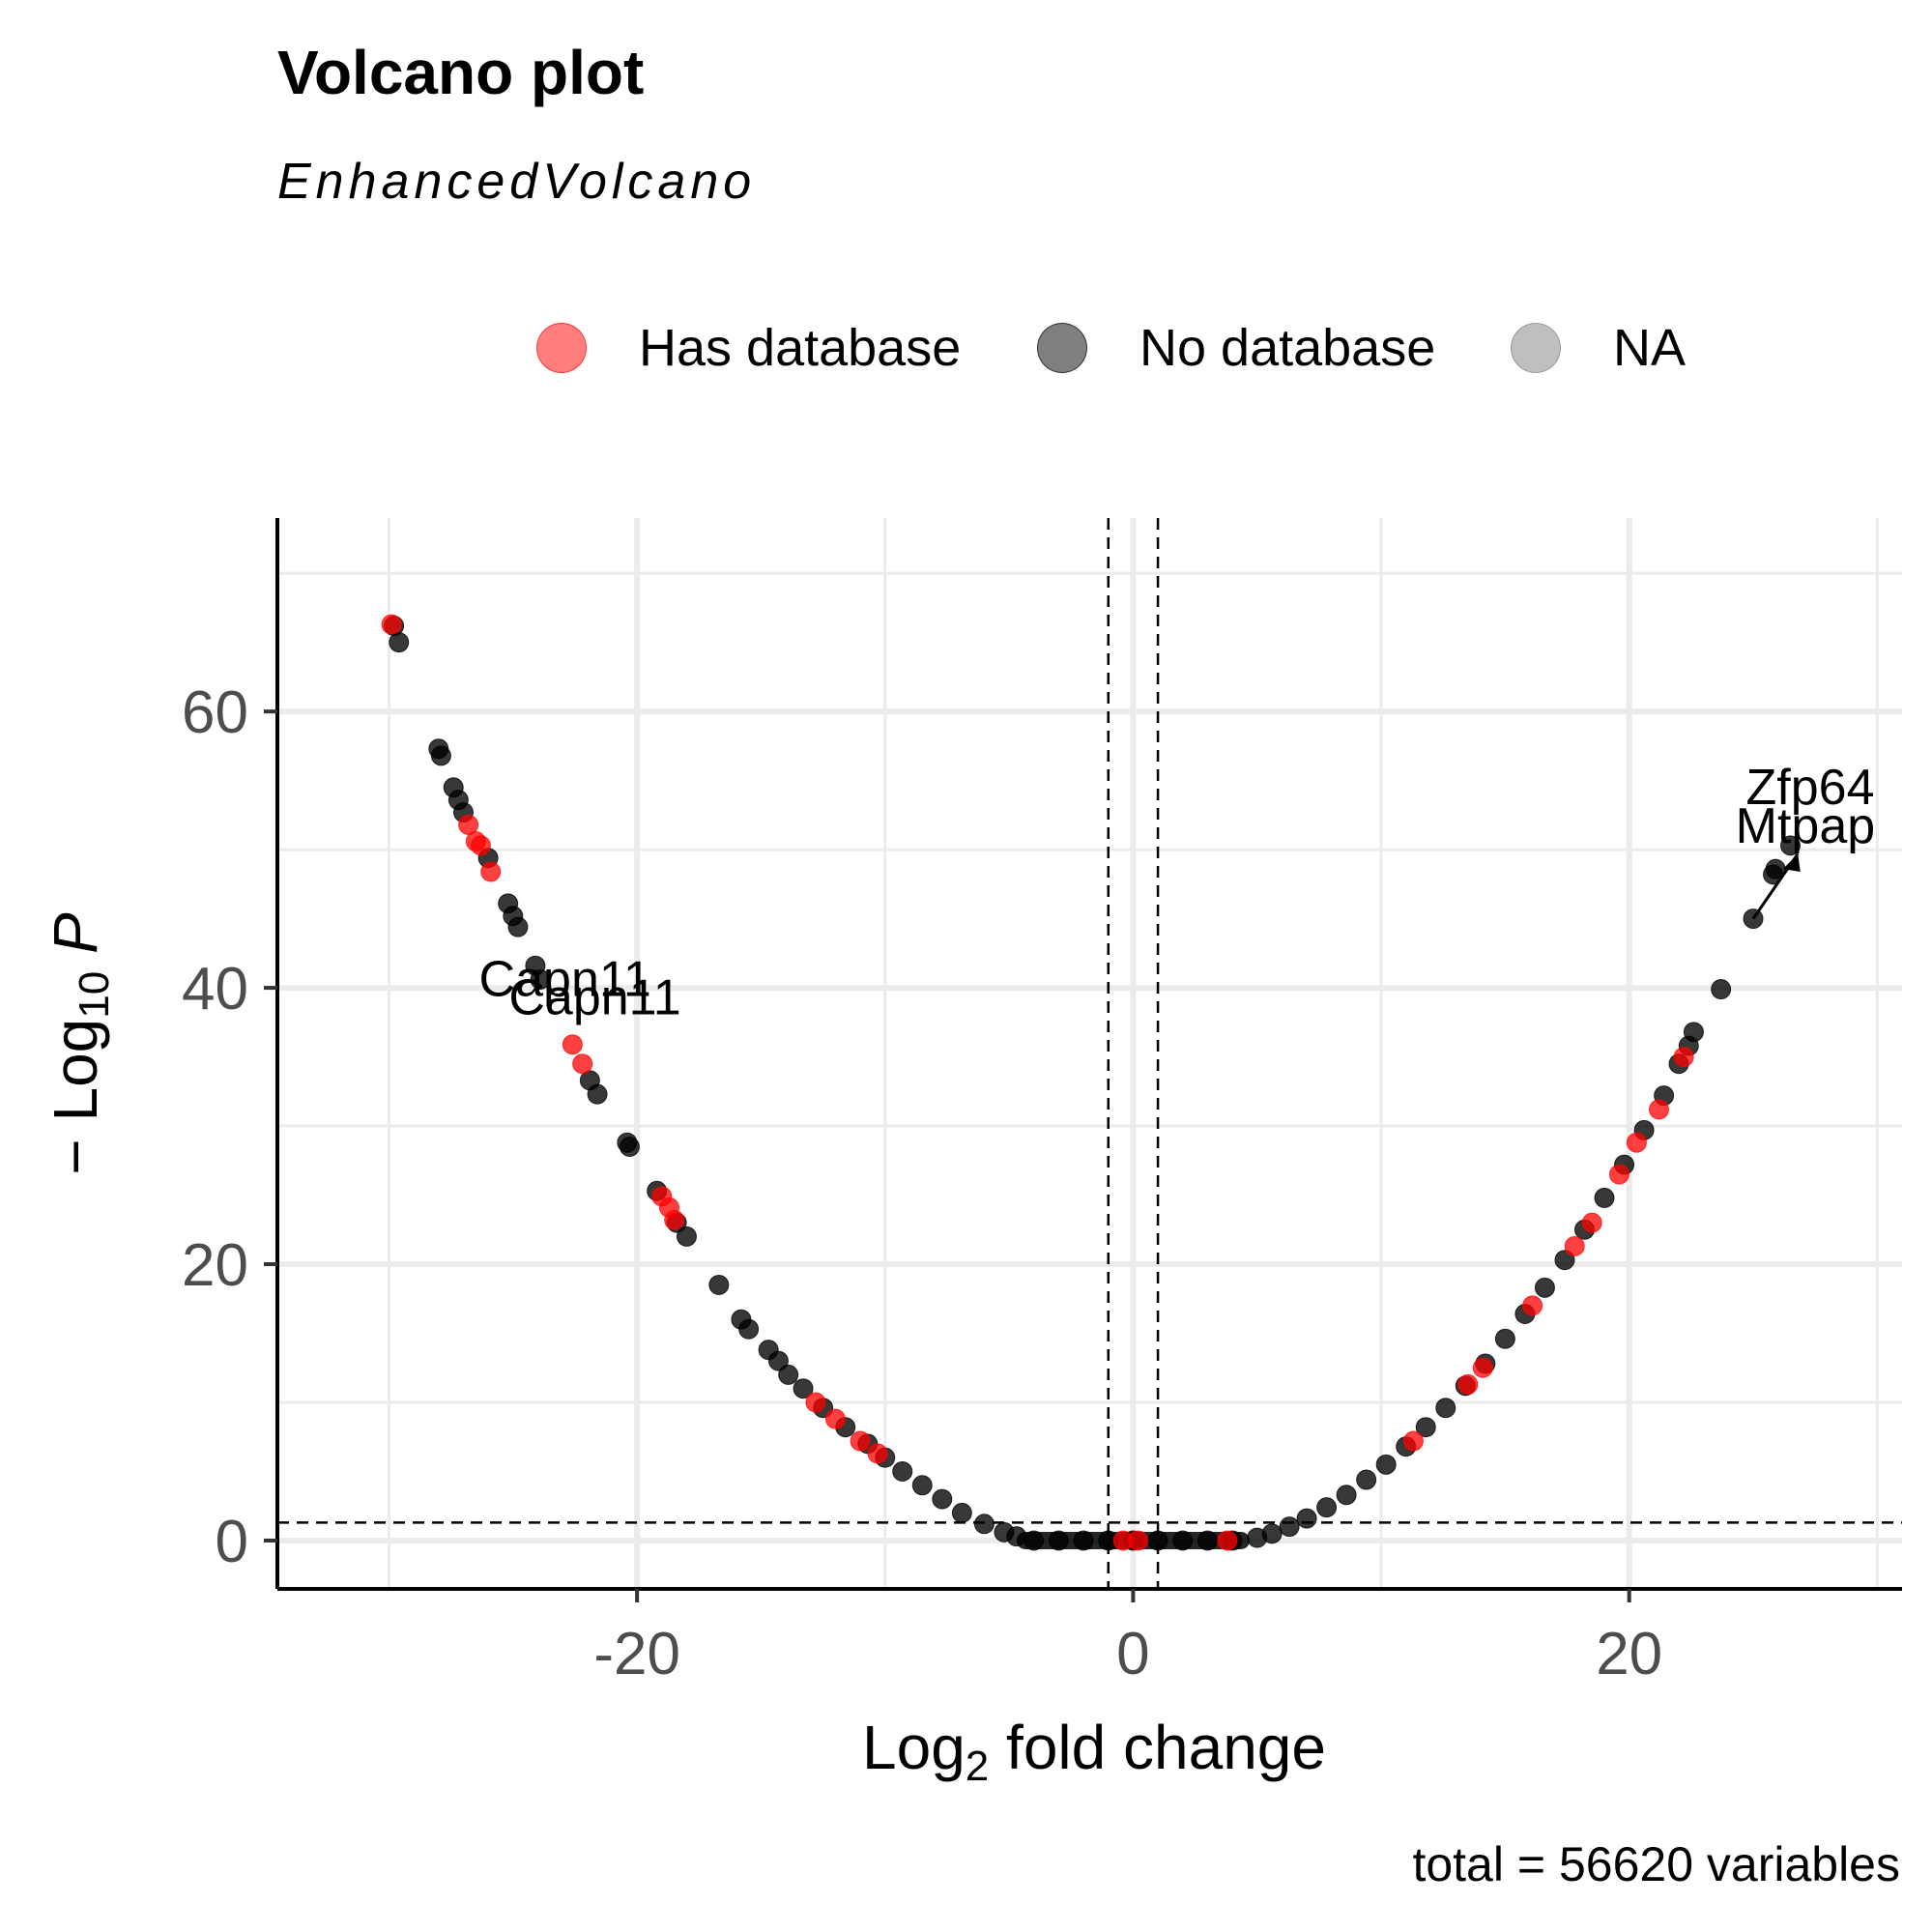 Image resolution: width=1932 pixels, height=1932 pixels. Describe the element at coordinates (215, 1265) in the screenshot. I see `y-tick-label: 20` at that location.